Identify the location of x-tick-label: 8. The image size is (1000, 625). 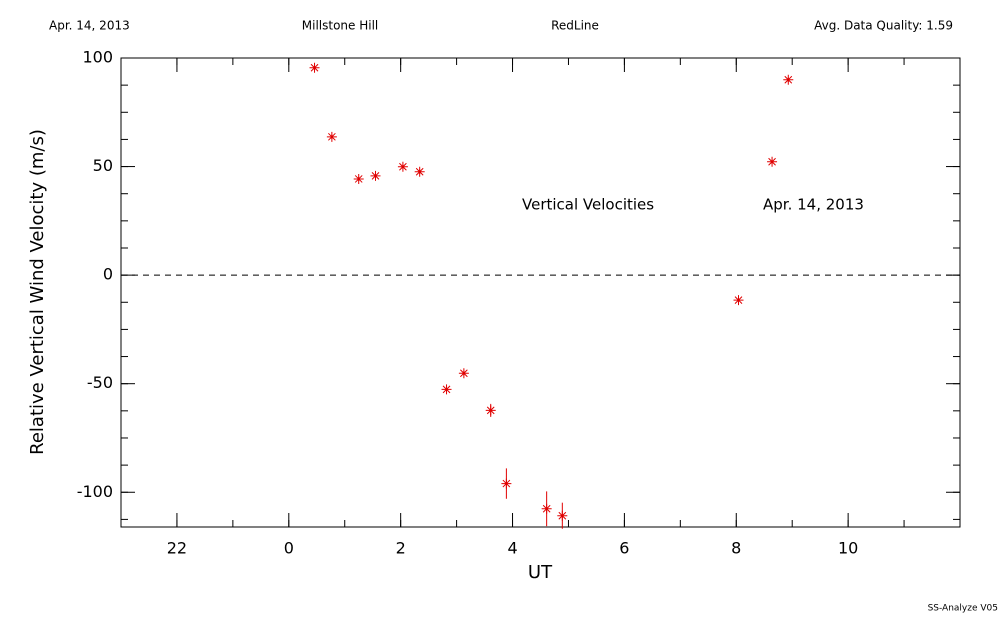
(736, 548).